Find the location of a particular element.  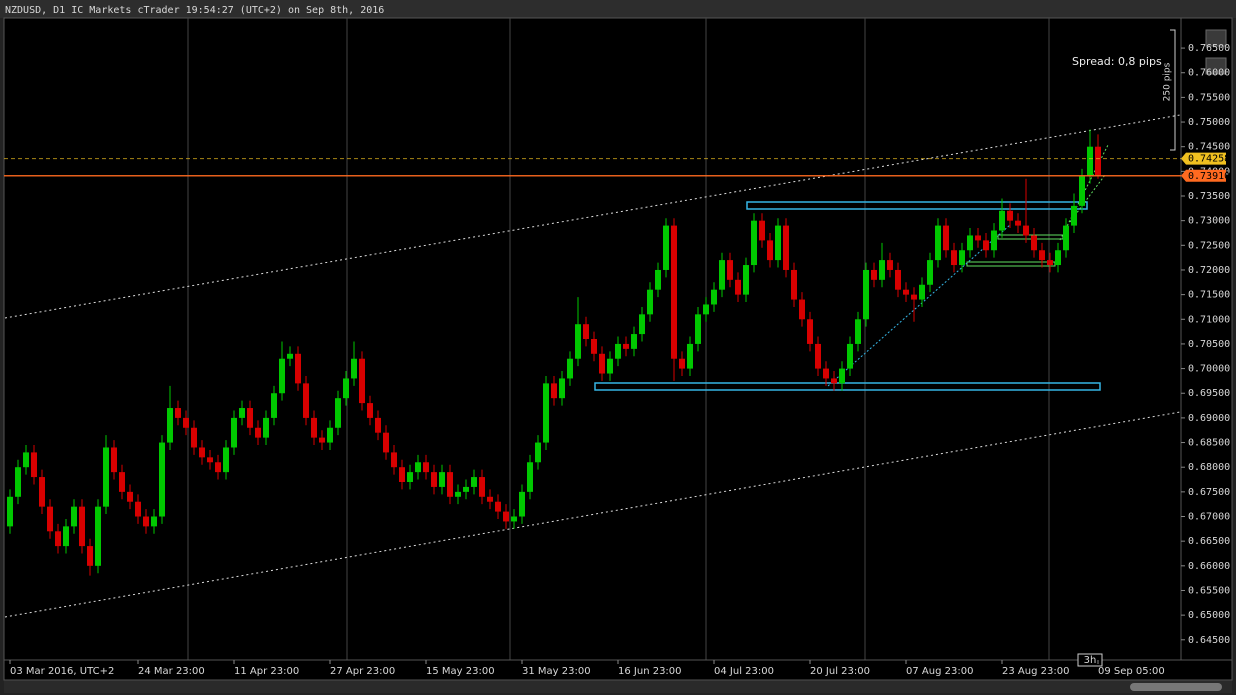

x-tick-label: 11 Apr 23:00 is located at coordinates (266, 671).